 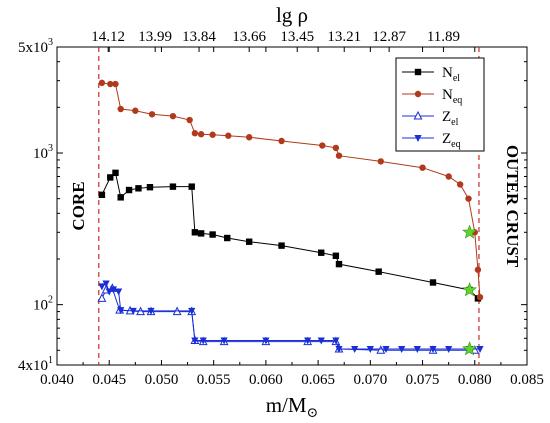 What do you see at coordinates (35, 364) in the screenshot?
I see `y-tick-label: 4x10¹` at bounding box center [35, 364].